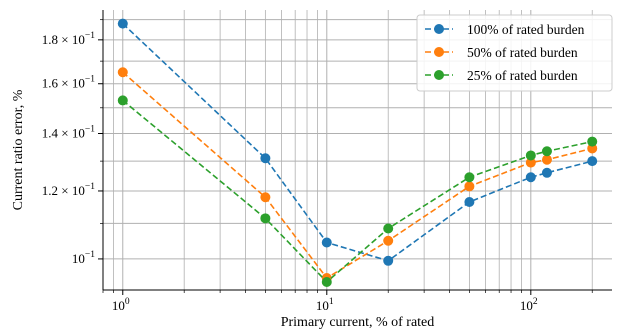  Describe the element at coordinates (68, 39) in the screenshot. I see `y-tick-label: 1.8 × 10⁻¹` at that location.